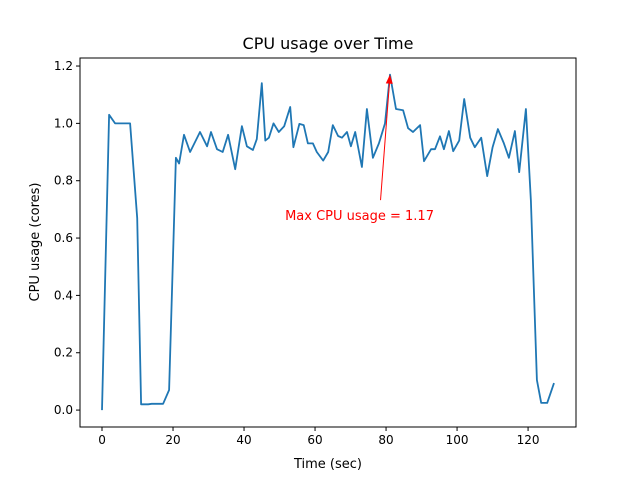 The height and width of the screenshot is (480, 640). Describe the element at coordinates (328, 43) in the screenshot. I see `chart-title: CPU usage over Time` at that location.